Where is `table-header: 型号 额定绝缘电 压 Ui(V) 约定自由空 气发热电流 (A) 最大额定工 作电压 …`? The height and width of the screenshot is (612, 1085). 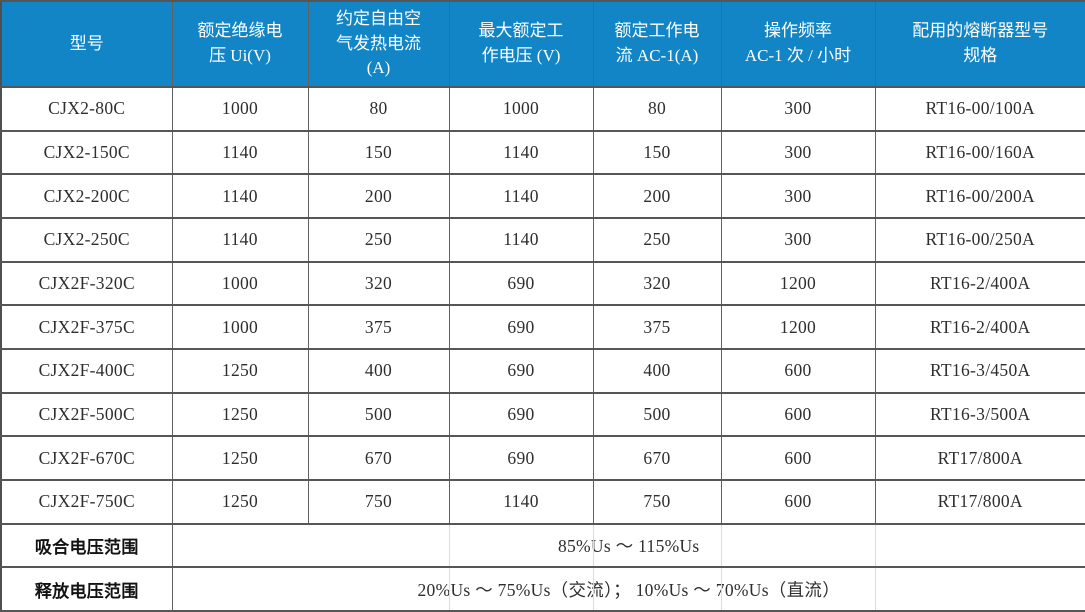 table-header: 型号 额定绝缘电 压 Ui(V) 约定自由空 气发热电流 (A) 最大额定工 作电压 … is located at coordinates (542, 44).